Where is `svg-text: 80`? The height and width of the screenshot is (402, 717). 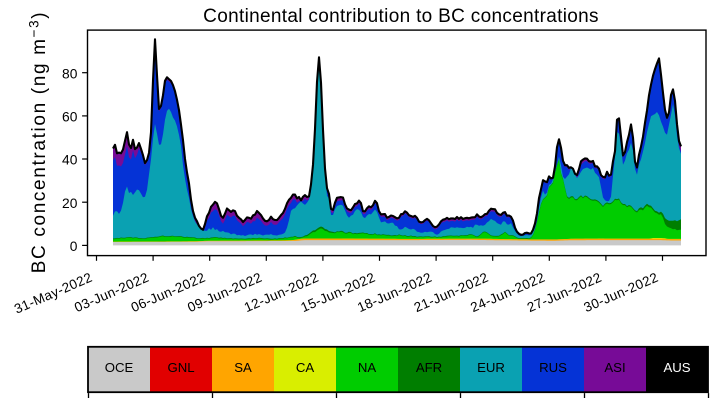 svg-text: 80 is located at coordinates (70, 73).